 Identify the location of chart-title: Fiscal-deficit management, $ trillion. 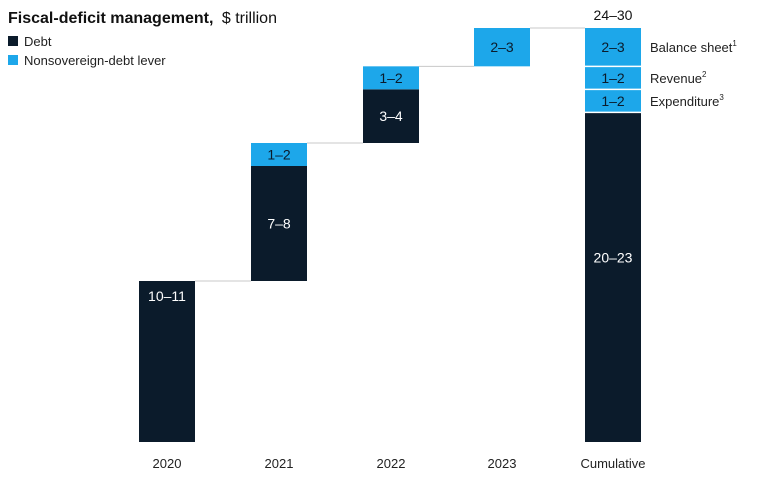
(142, 18).